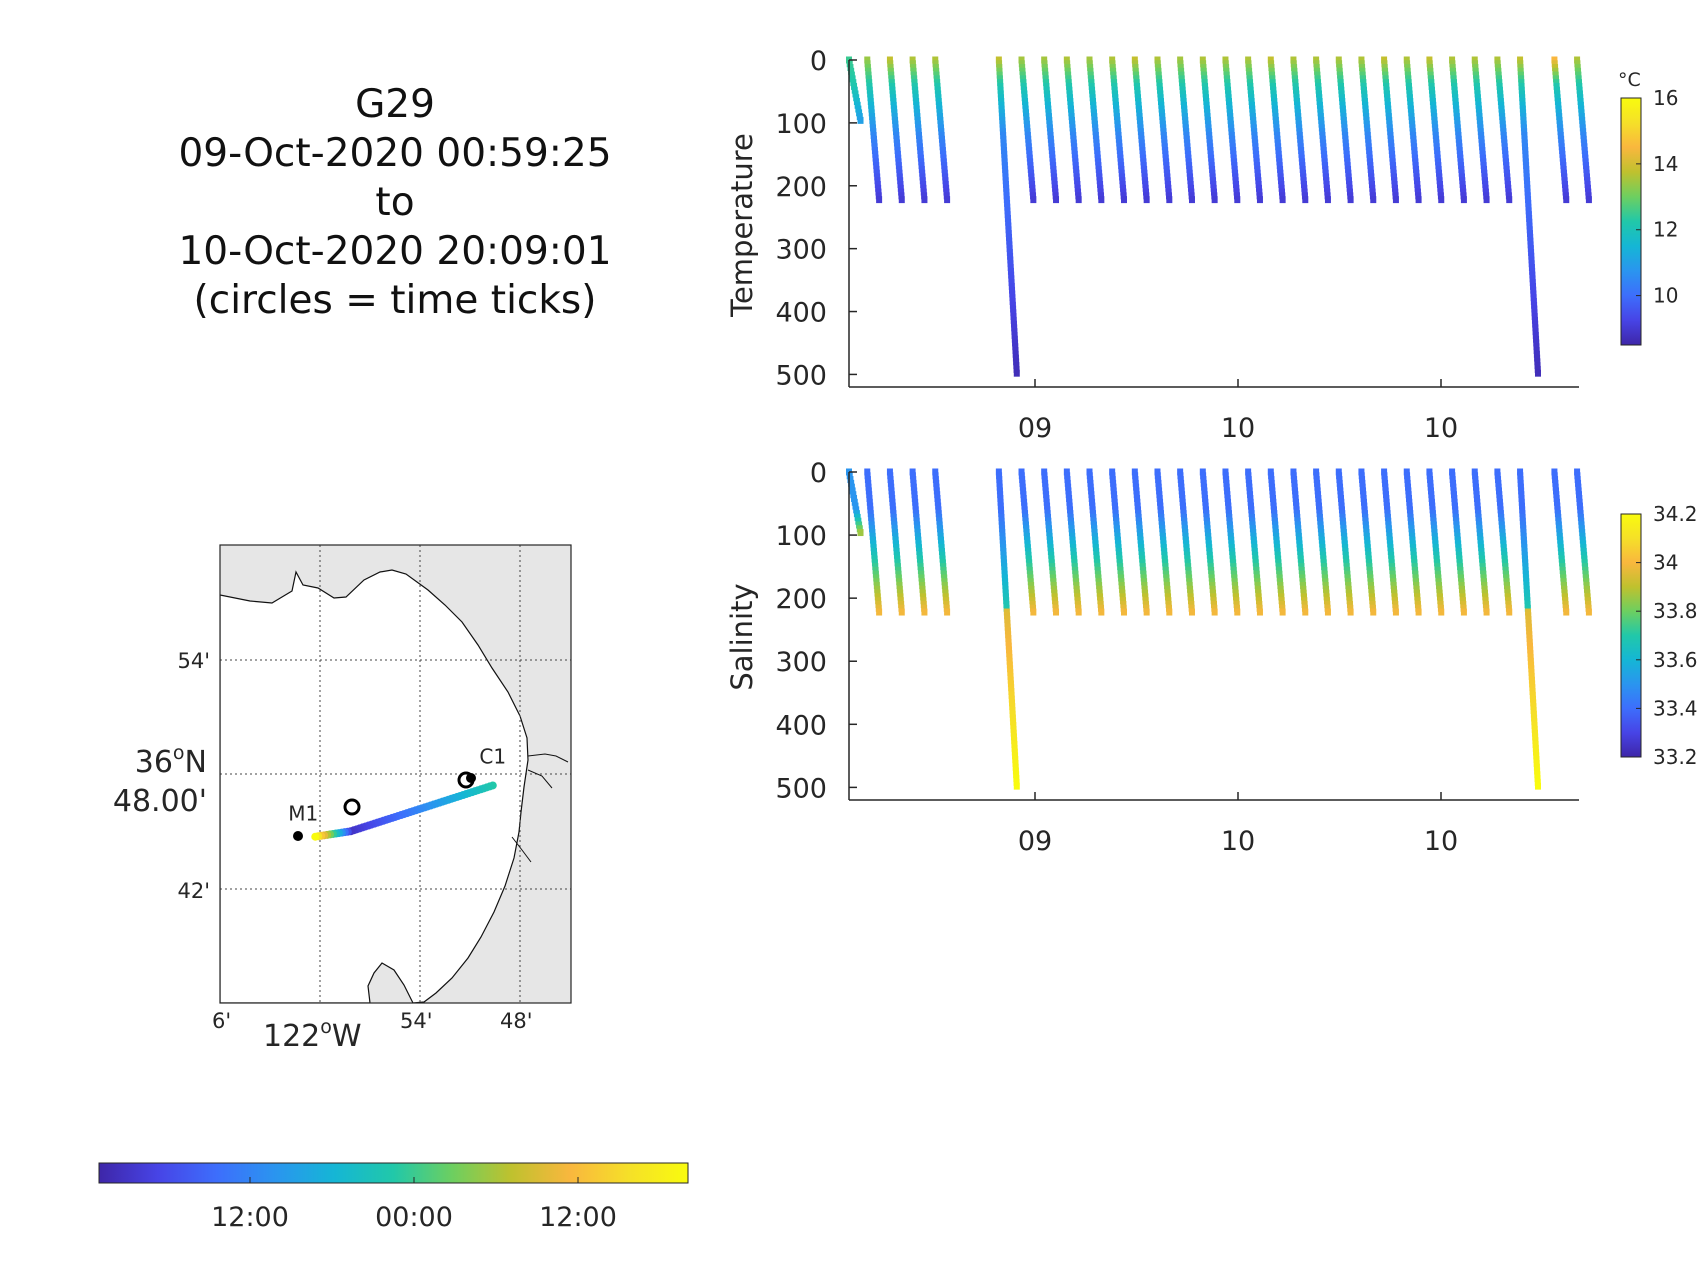  I want to click on lon-tick-label: 54', so click(416, 1021).